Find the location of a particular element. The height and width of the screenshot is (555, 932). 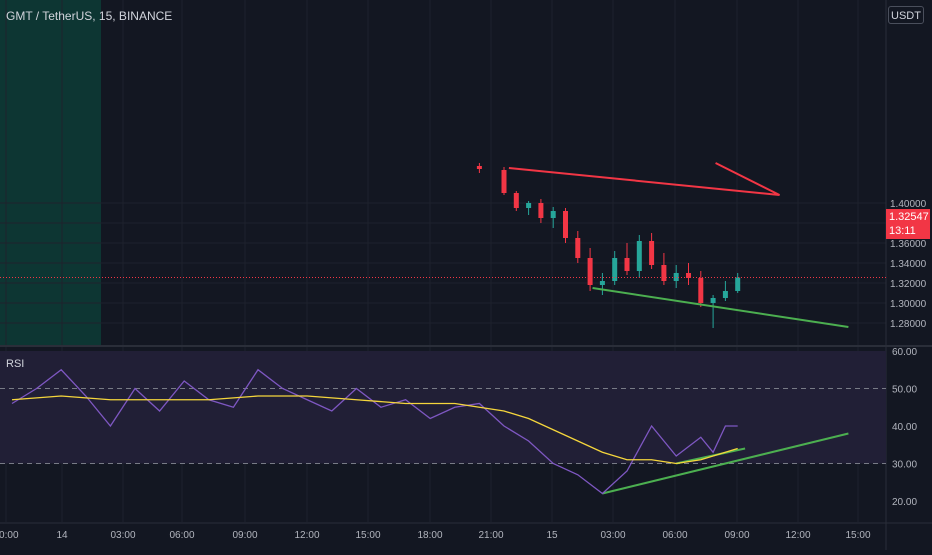

rsi-tick-label: 20.00 is located at coordinates (904, 502).